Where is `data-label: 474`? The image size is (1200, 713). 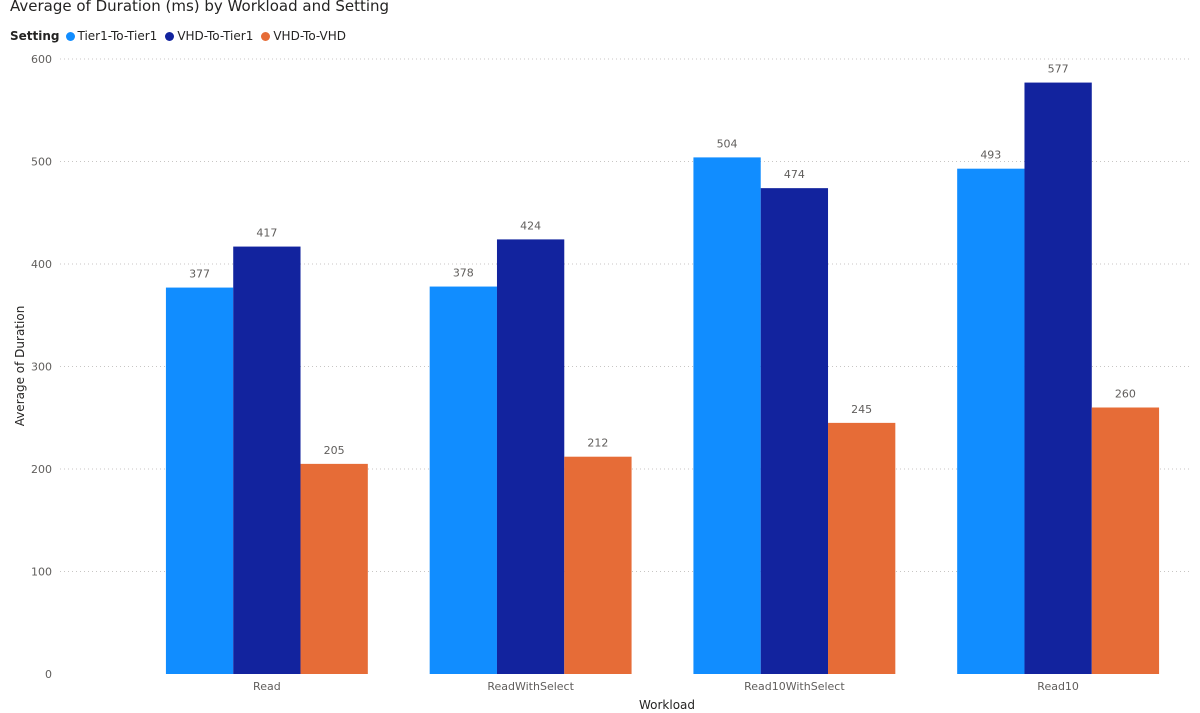
data-label: 474 is located at coordinates (794, 174).